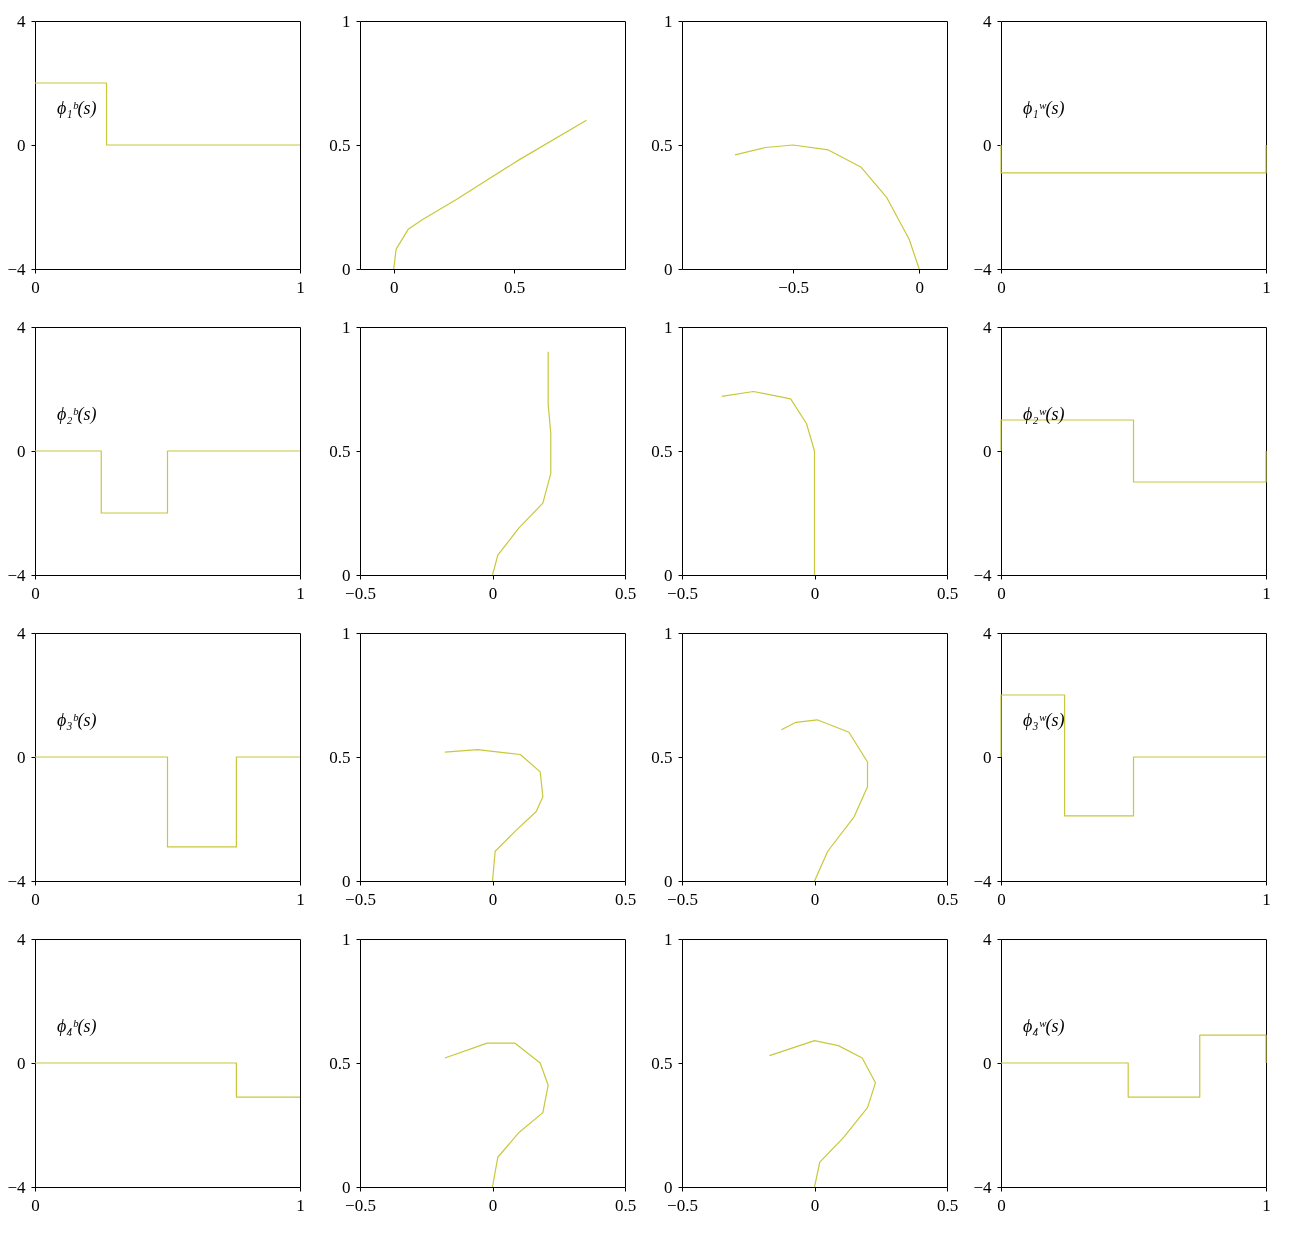  Describe the element at coordinates (77, 414) in the screenshot. I see `annotation: ϕ₂ᵇ(s)` at that location.